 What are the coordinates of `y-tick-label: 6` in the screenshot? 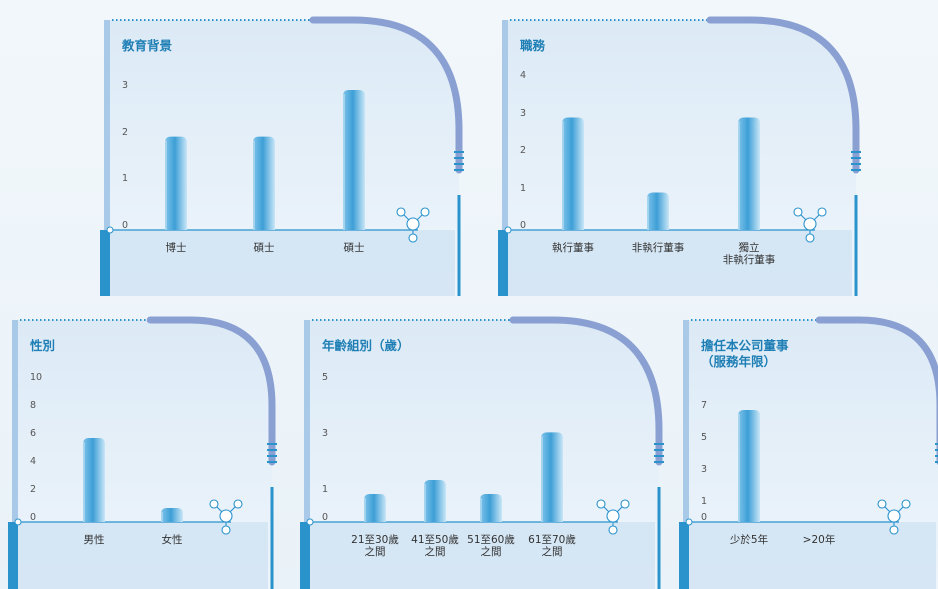 It's located at (33, 433).